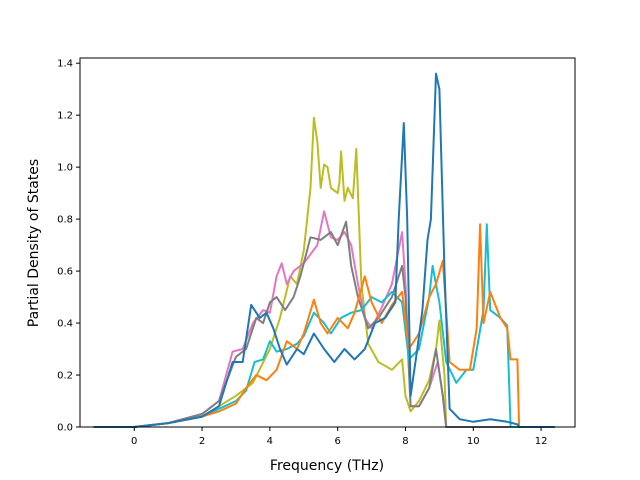  I want to click on y-tick-label: 1.2, so click(65, 116).